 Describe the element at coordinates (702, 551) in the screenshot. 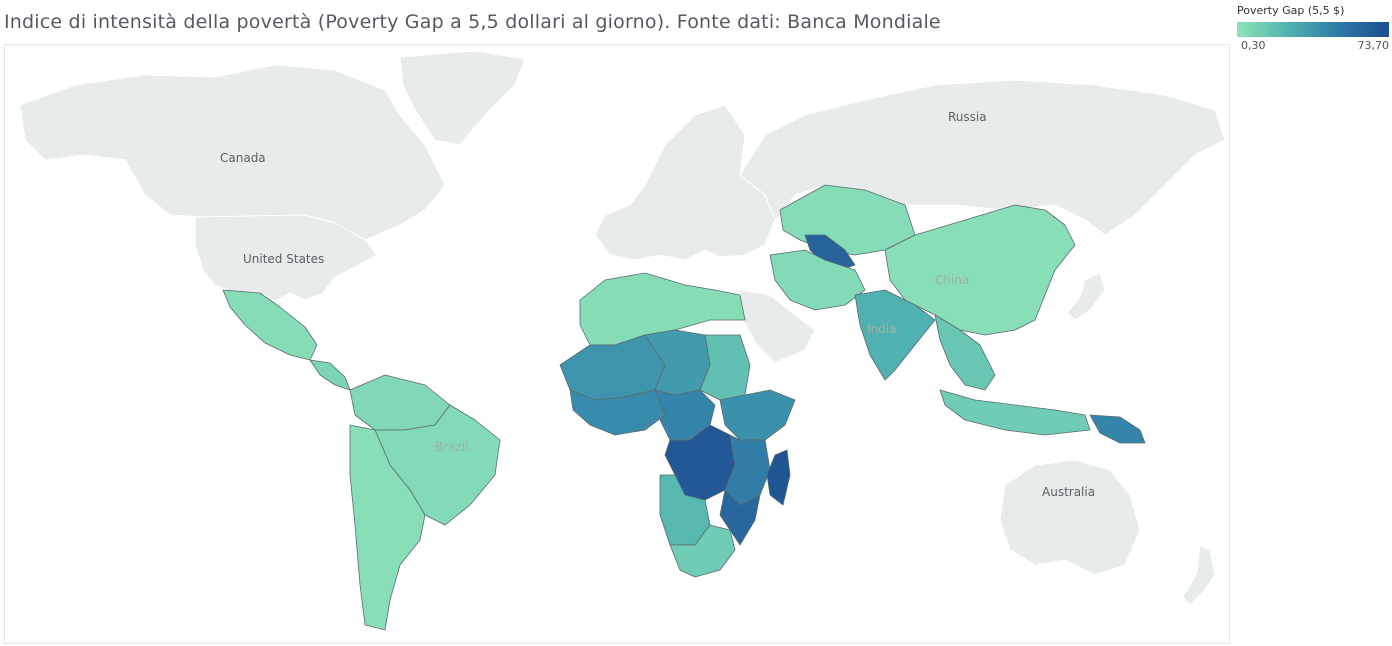

I see `region-southern-africa` at that location.